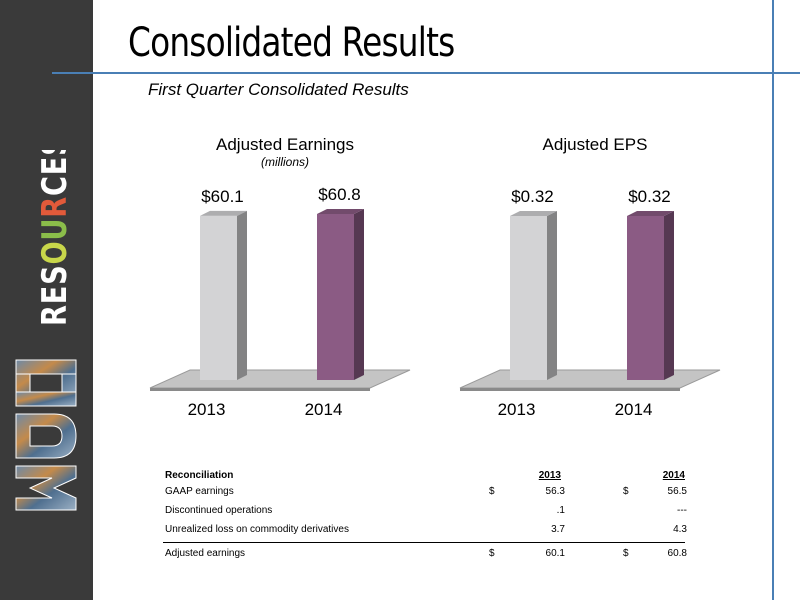 The width and height of the screenshot is (800, 600). Describe the element at coordinates (199, 475) in the screenshot. I see `reconciliation-header: Reconciliation` at that location.